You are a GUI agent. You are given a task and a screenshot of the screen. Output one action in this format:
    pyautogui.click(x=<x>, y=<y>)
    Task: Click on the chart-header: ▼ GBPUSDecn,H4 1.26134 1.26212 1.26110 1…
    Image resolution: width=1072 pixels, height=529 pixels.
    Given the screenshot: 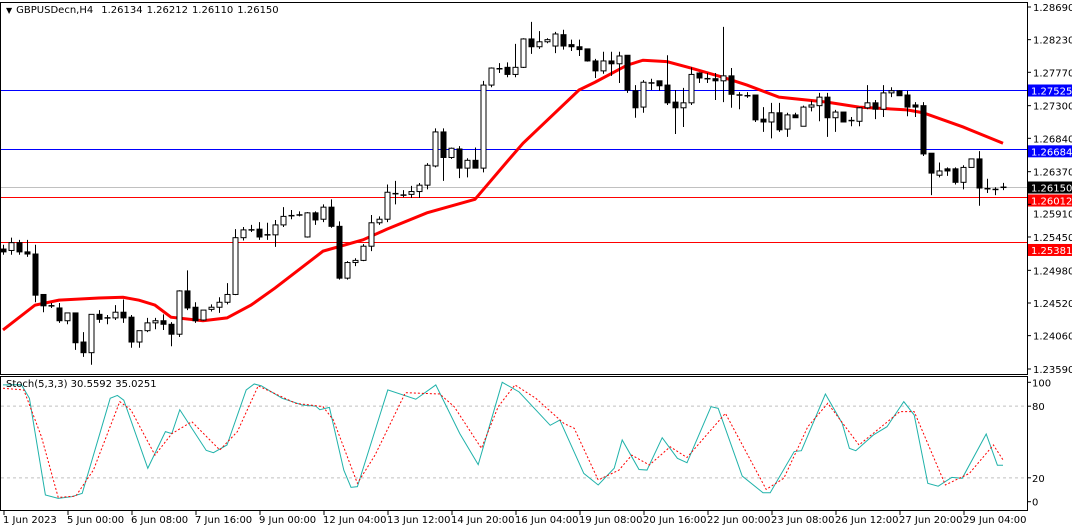 What is the action you would take?
    pyautogui.click(x=142, y=10)
    